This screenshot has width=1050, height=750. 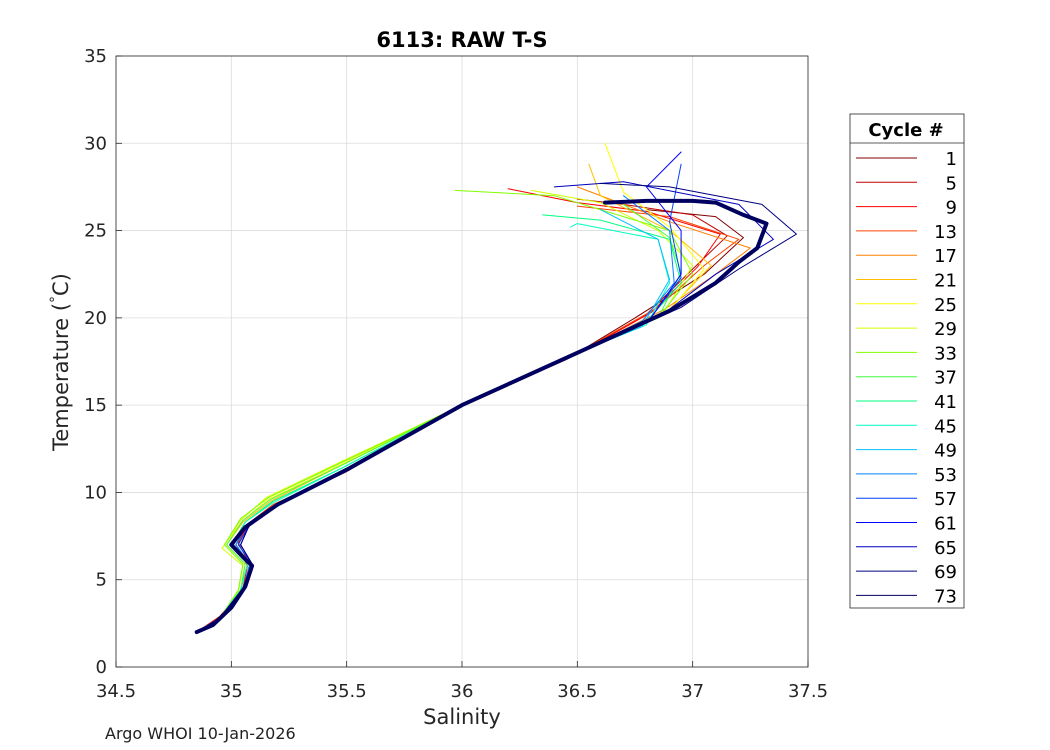 What do you see at coordinates (945, 572) in the screenshot?
I see `legend-entry-label: 69` at bounding box center [945, 572].